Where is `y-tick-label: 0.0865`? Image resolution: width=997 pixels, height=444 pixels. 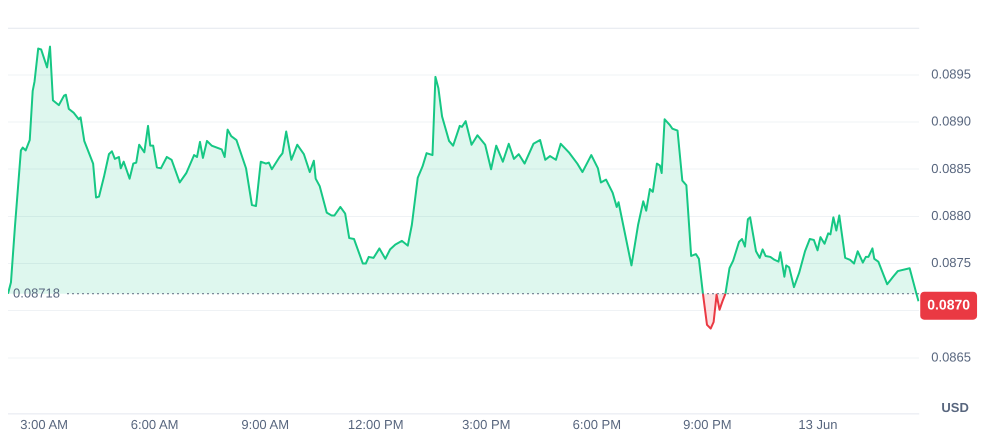
y-tick-label: 0.0865 is located at coordinates (951, 356).